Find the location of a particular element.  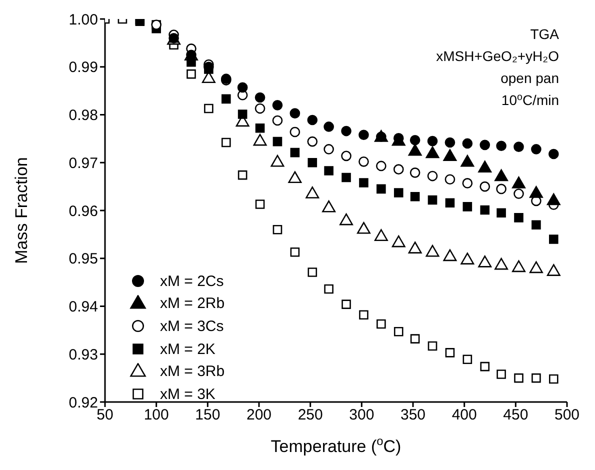

x-tick-label: 500 is located at coordinates (567, 415).